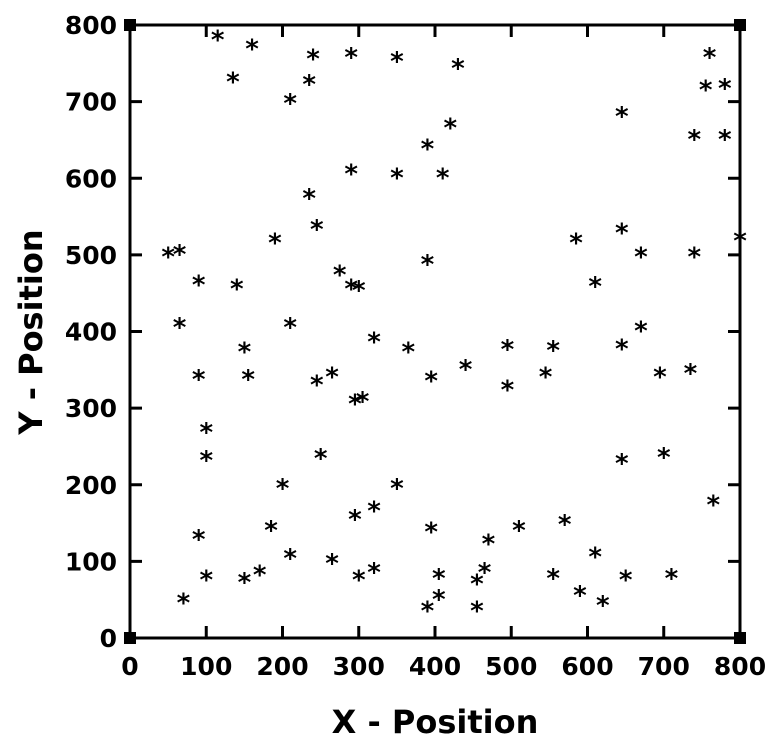 The image size is (771, 743). Describe the element at coordinates (587, 666) in the screenshot. I see `x-tick-label: 600` at that location.